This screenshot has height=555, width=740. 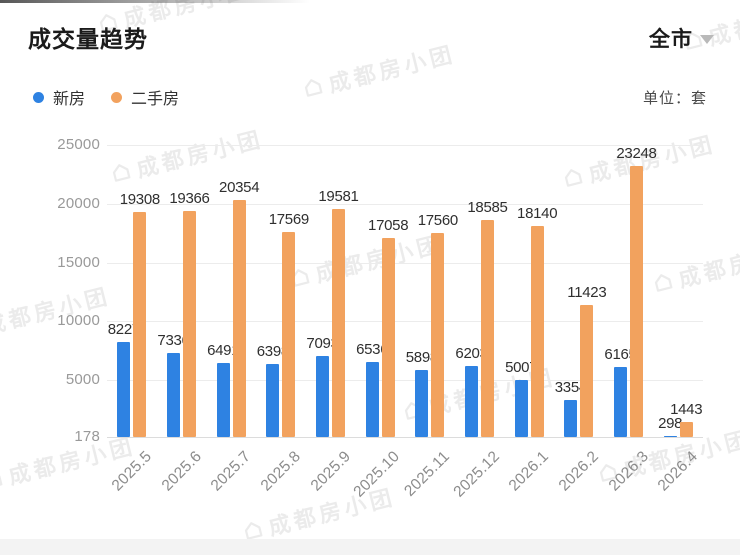 What do you see at coordinates (322, 396) in the screenshot?
I see `bar-new-2025.9` at bounding box center [322, 396].